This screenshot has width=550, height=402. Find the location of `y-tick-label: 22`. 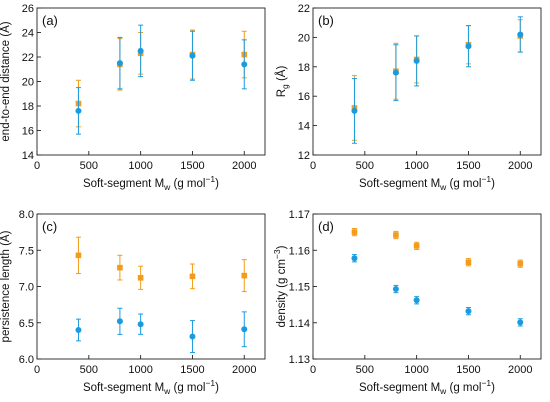

y-tick-label: 22 is located at coordinates (304, 9).